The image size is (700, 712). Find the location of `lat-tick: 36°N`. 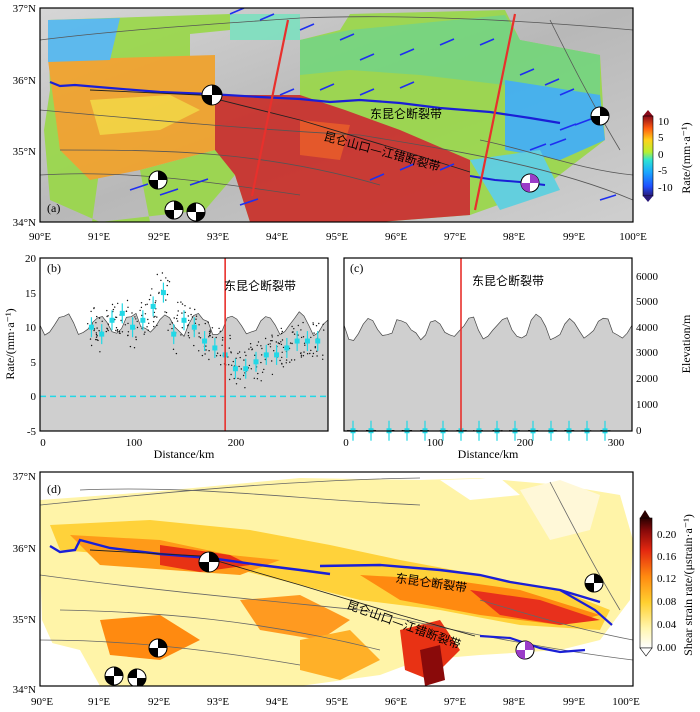

lat-tick: 36°N is located at coordinates (24, 81).